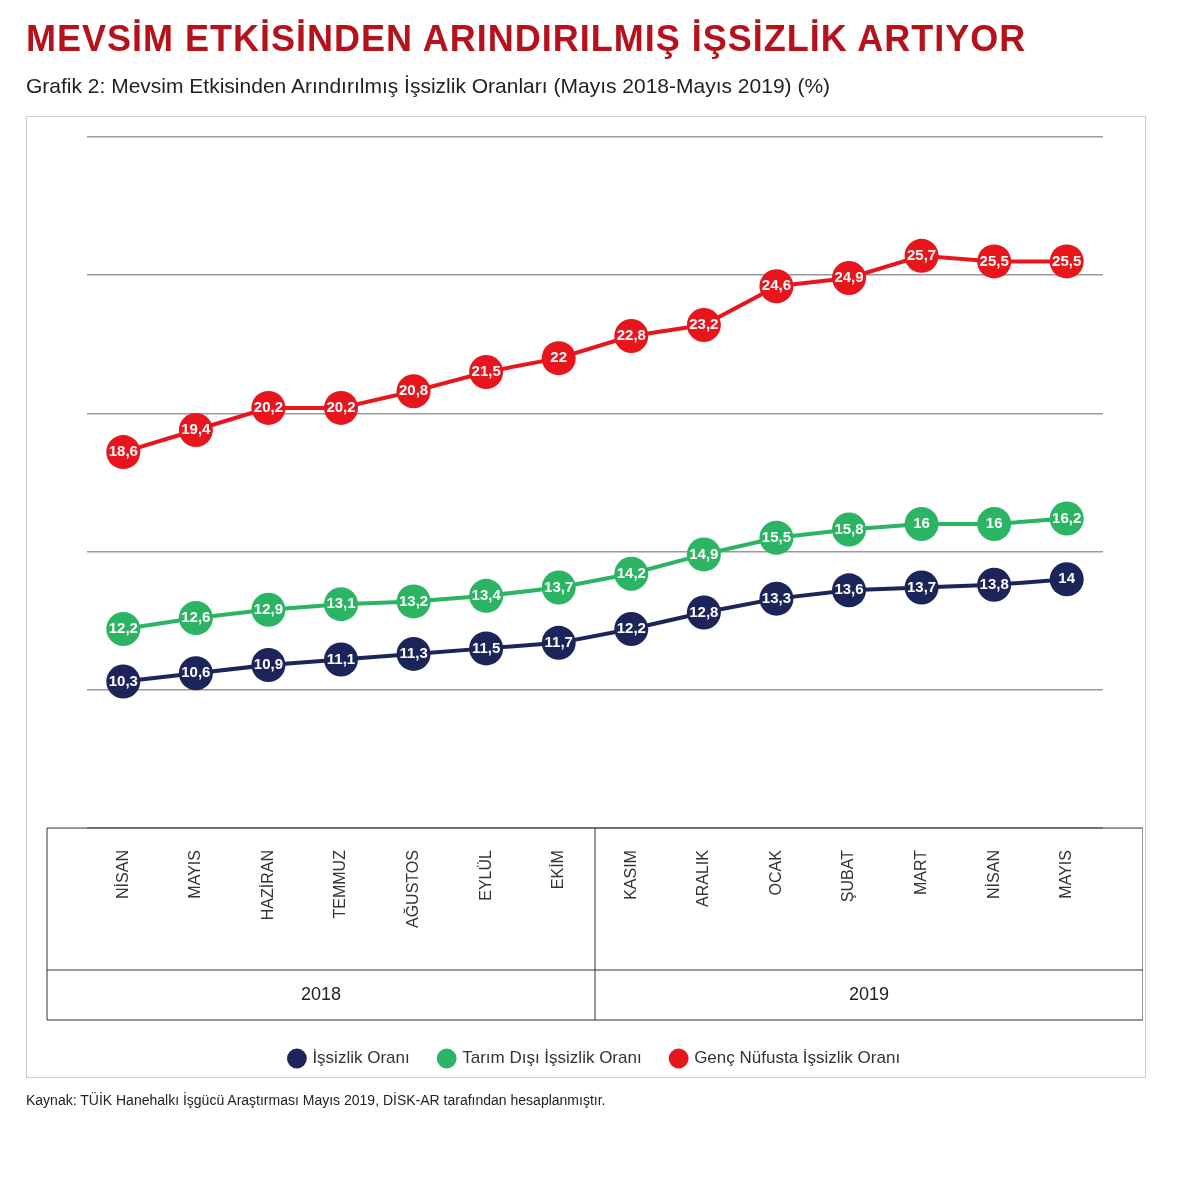 The image size is (1200, 1180). I want to click on x-tick-label: ARALIK, so click(703, 878).